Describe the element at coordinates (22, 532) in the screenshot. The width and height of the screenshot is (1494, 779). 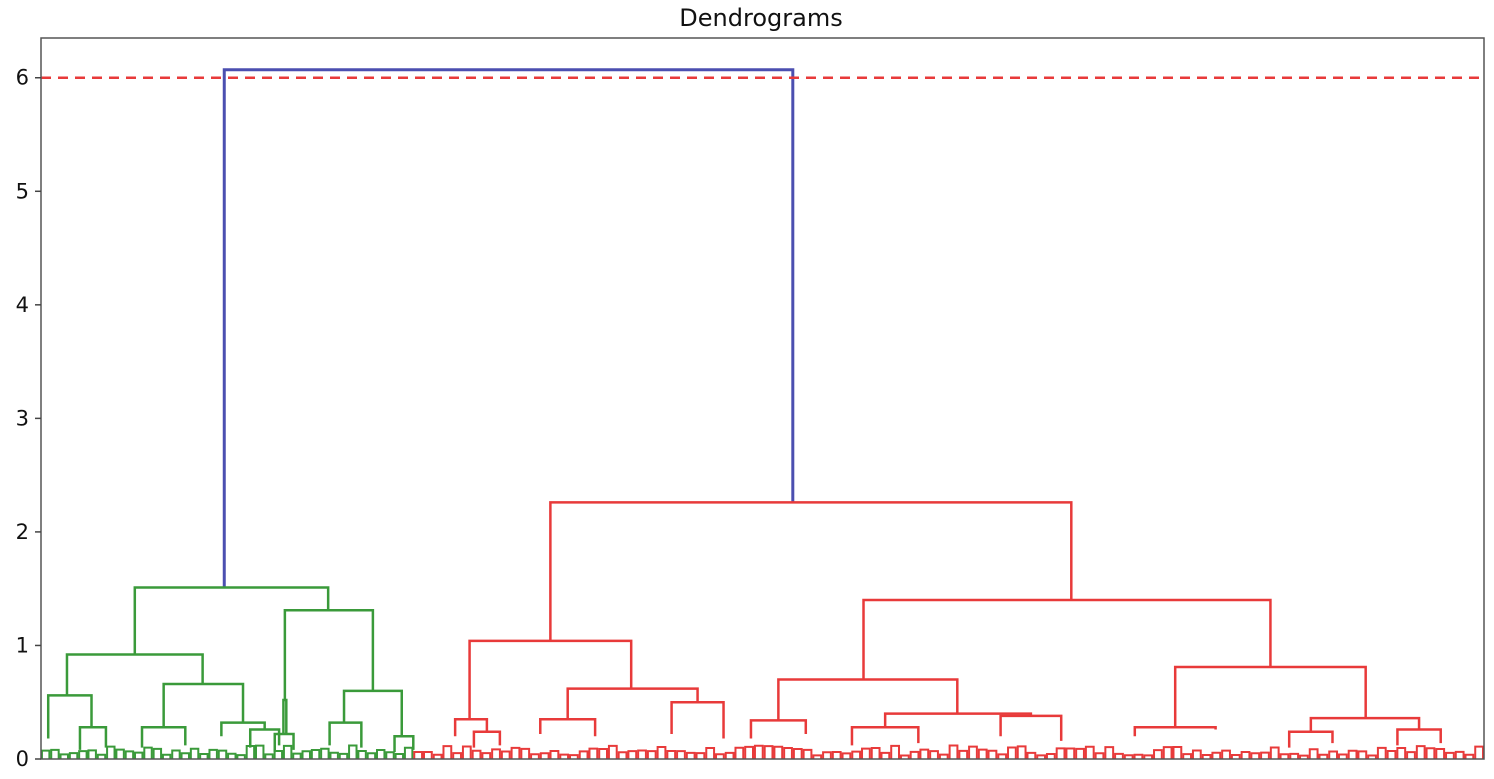
I see `y-tick-label-2: 2` at that location.